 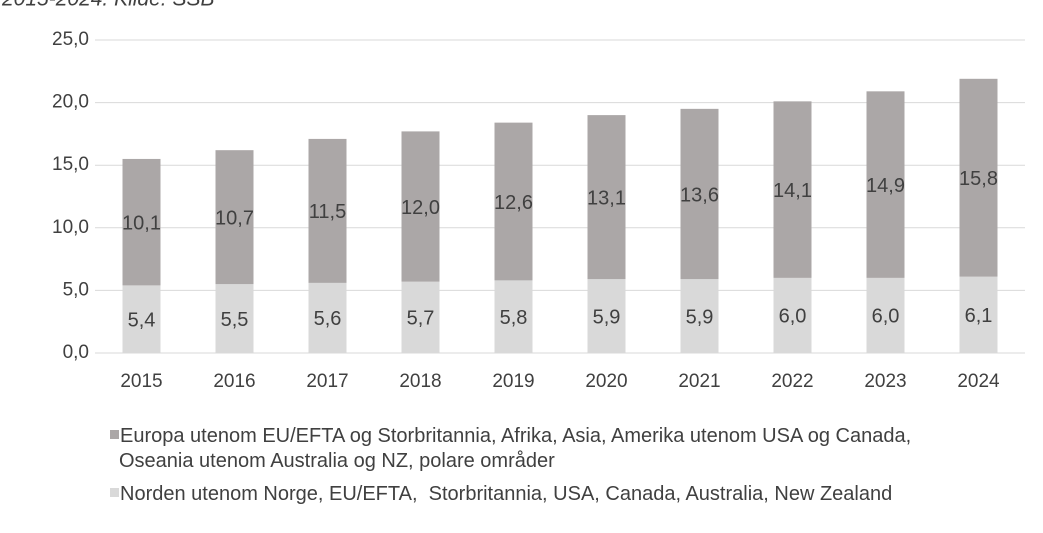 I want to click on data-label: 5,7, so click(x=421, y=319).